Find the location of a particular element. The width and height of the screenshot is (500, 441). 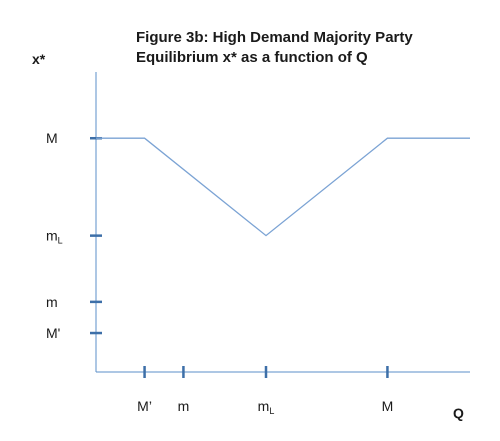

x-tick-label-1: m is located at coordinates (184, 406).